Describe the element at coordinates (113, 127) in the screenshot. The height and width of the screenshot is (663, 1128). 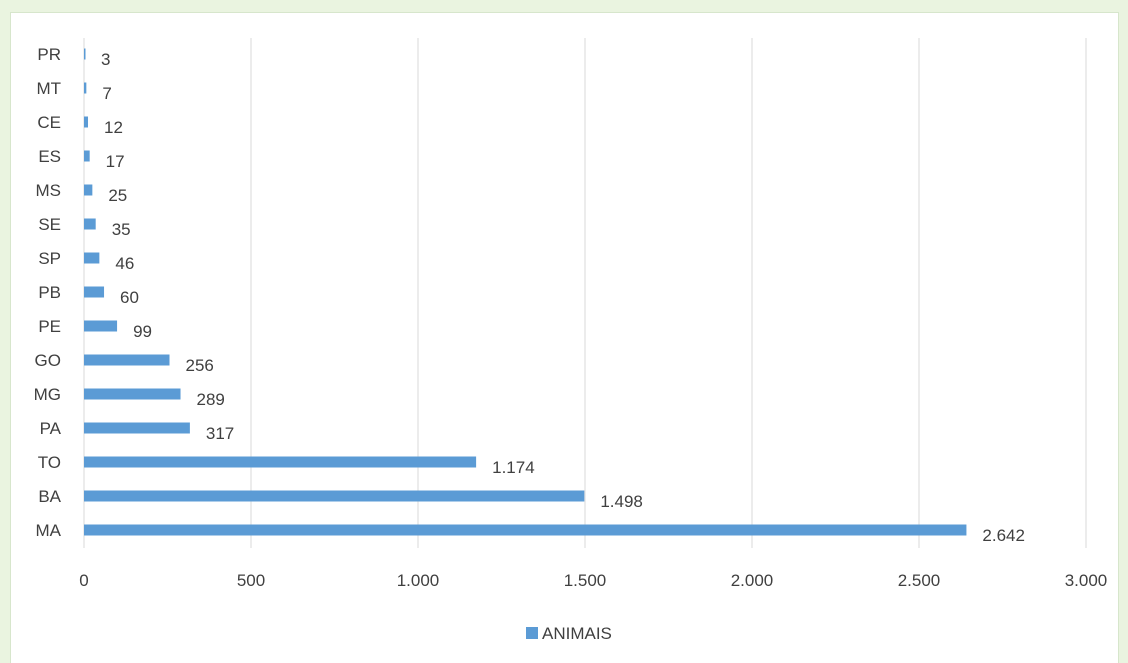
I see `data-label: 12` at that location.